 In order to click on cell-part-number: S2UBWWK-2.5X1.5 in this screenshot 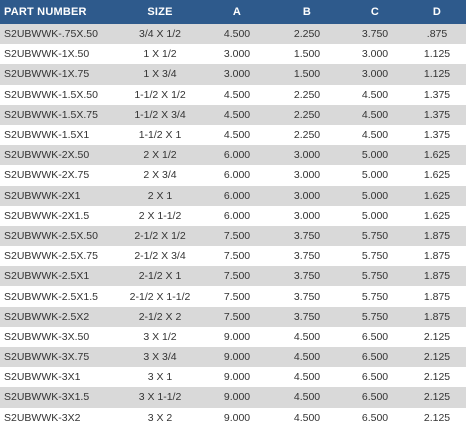, I will do `click(51, 296)`.